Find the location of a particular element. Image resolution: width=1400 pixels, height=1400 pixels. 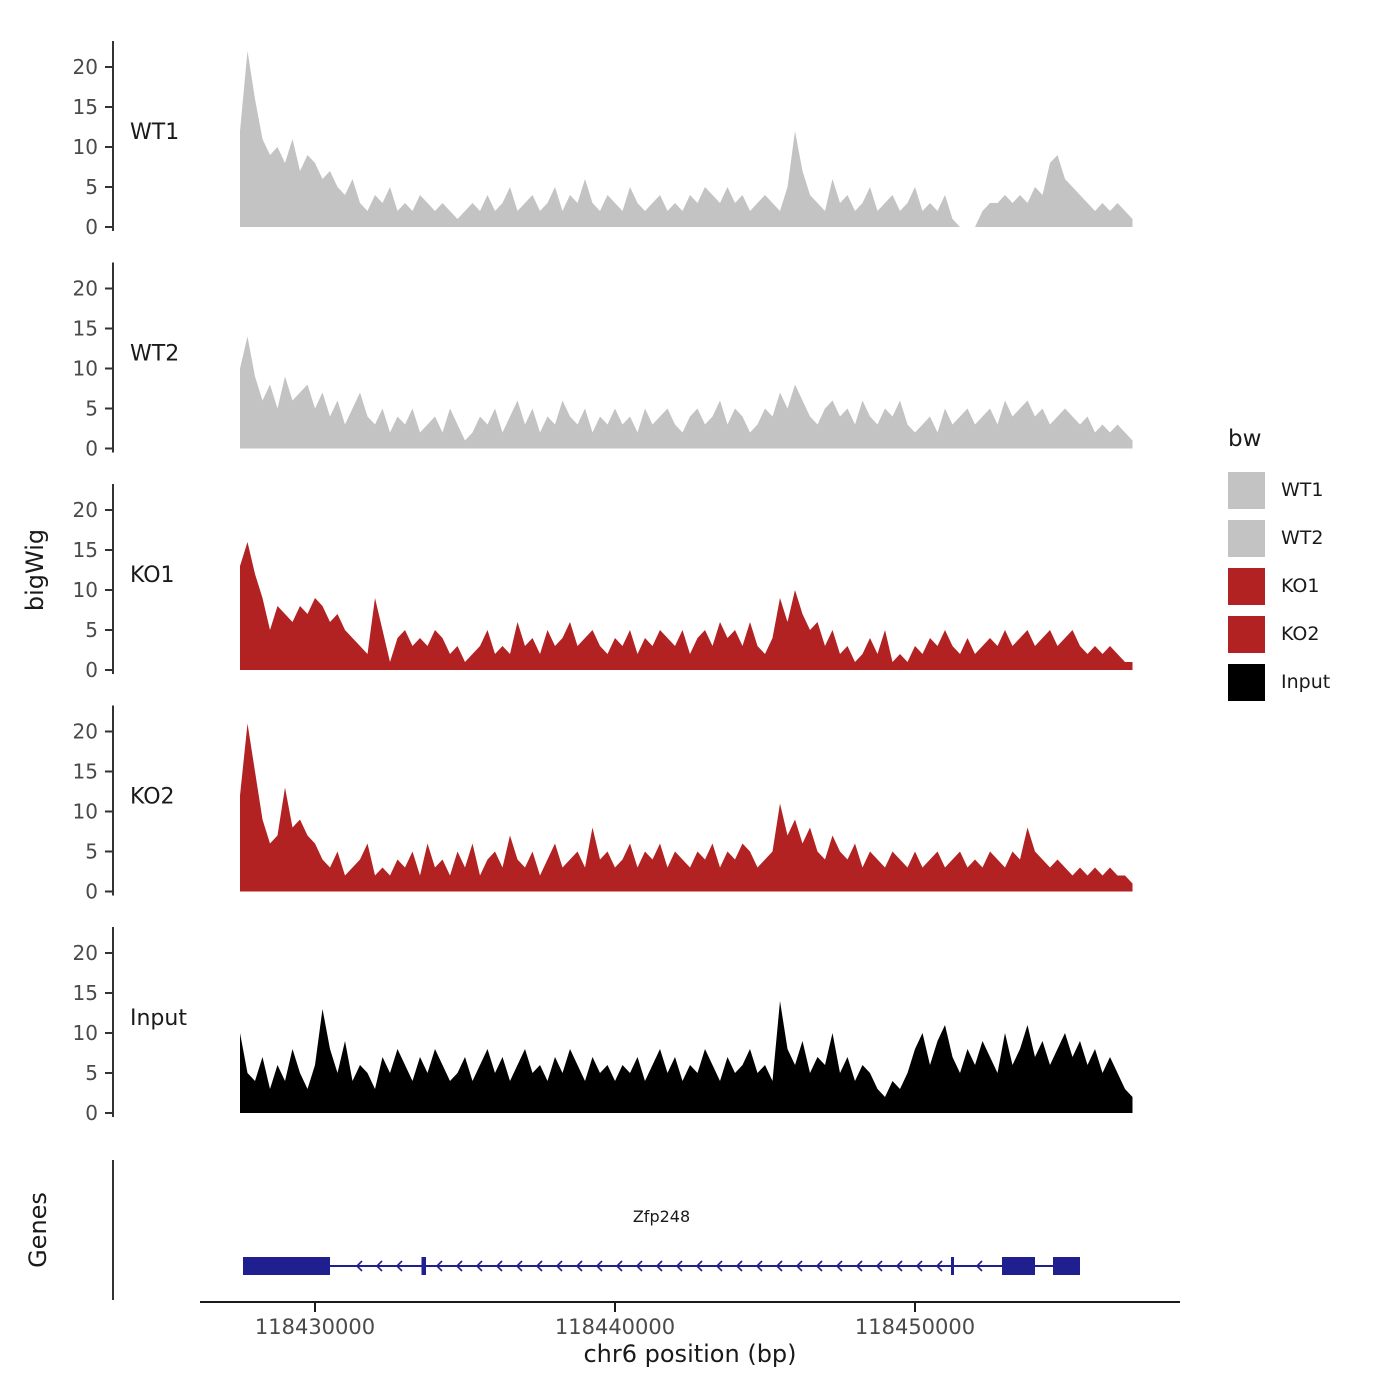

x-axis-title: chr6 position (bp) is located at coordinates (690, 1354).